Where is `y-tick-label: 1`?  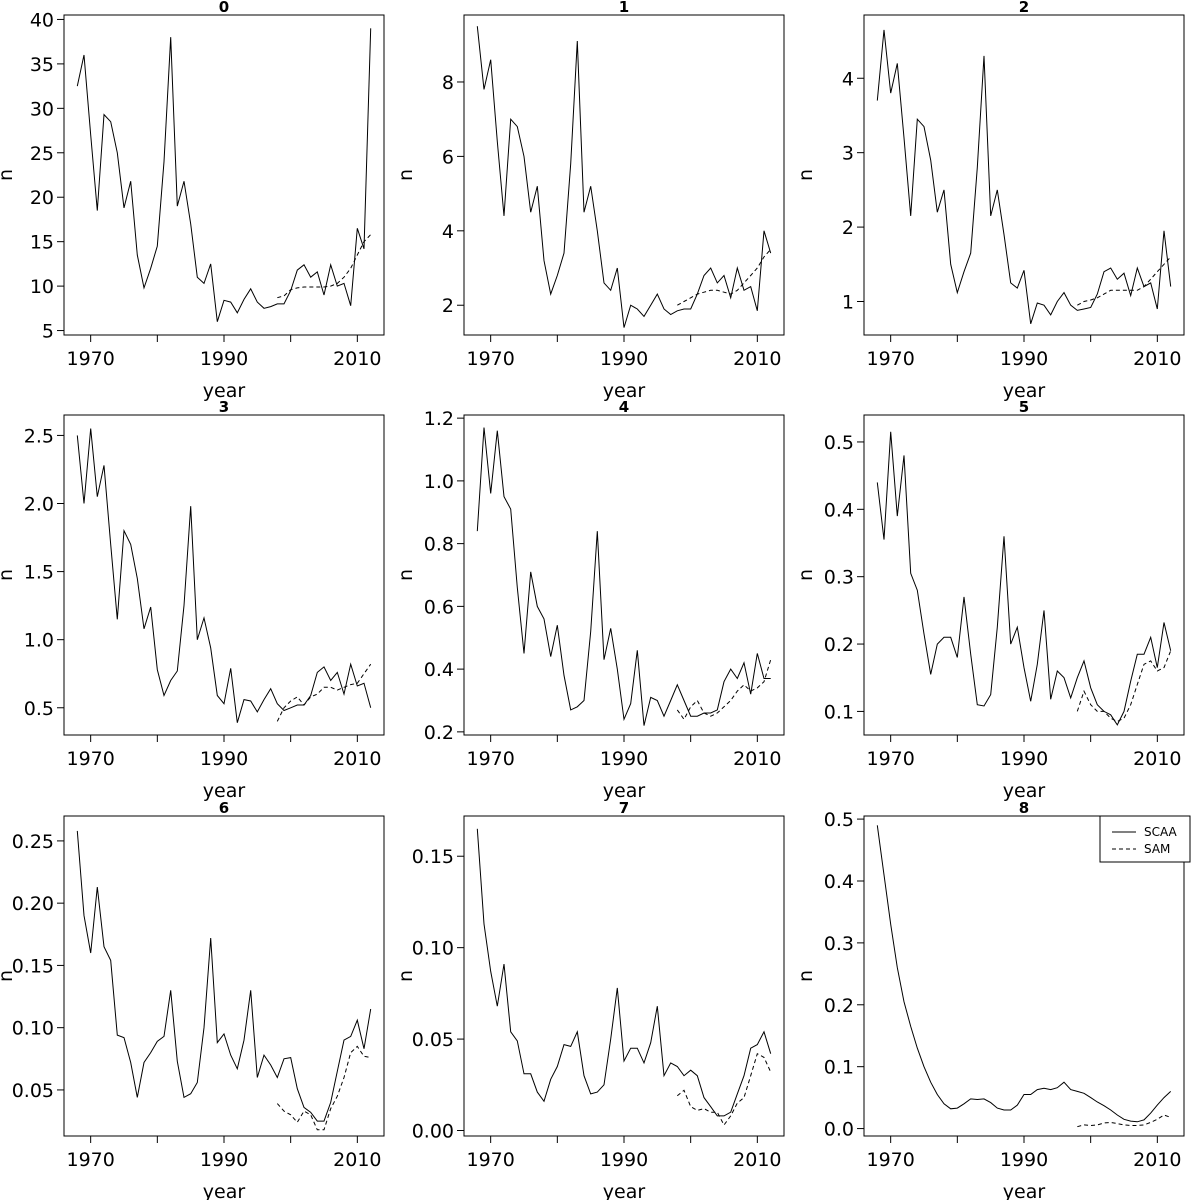 y-tick-label: 1 is located at coordinates (848, 303).